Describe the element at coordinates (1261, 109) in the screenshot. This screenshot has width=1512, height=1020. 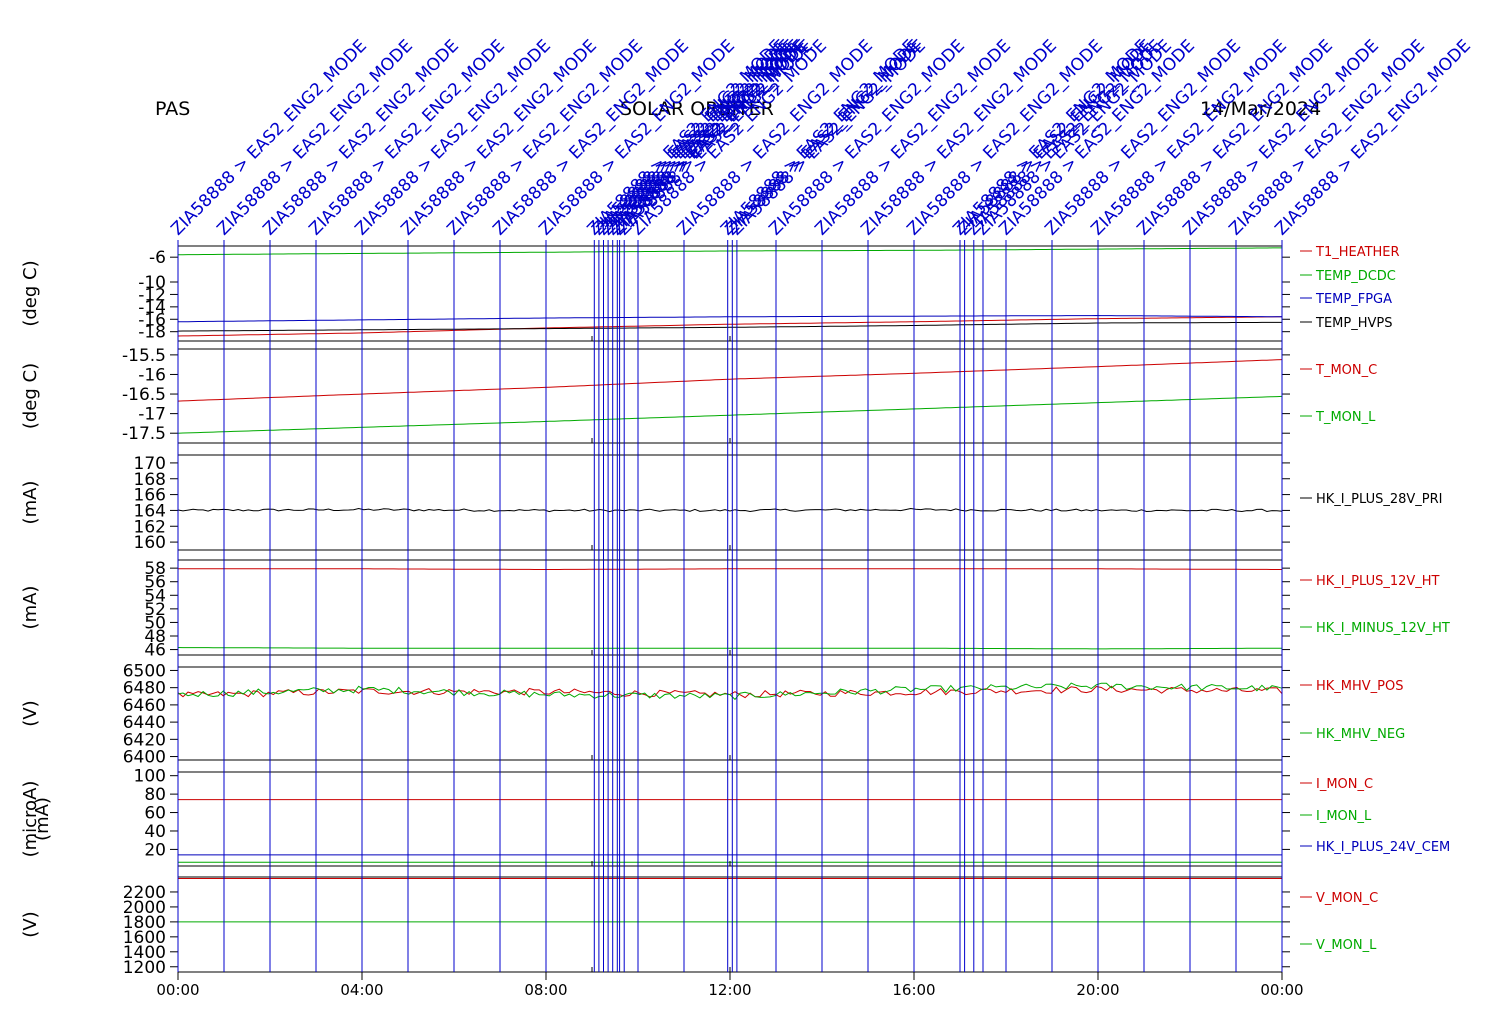
I see `date-title: 14/Mar/2024` at that location.